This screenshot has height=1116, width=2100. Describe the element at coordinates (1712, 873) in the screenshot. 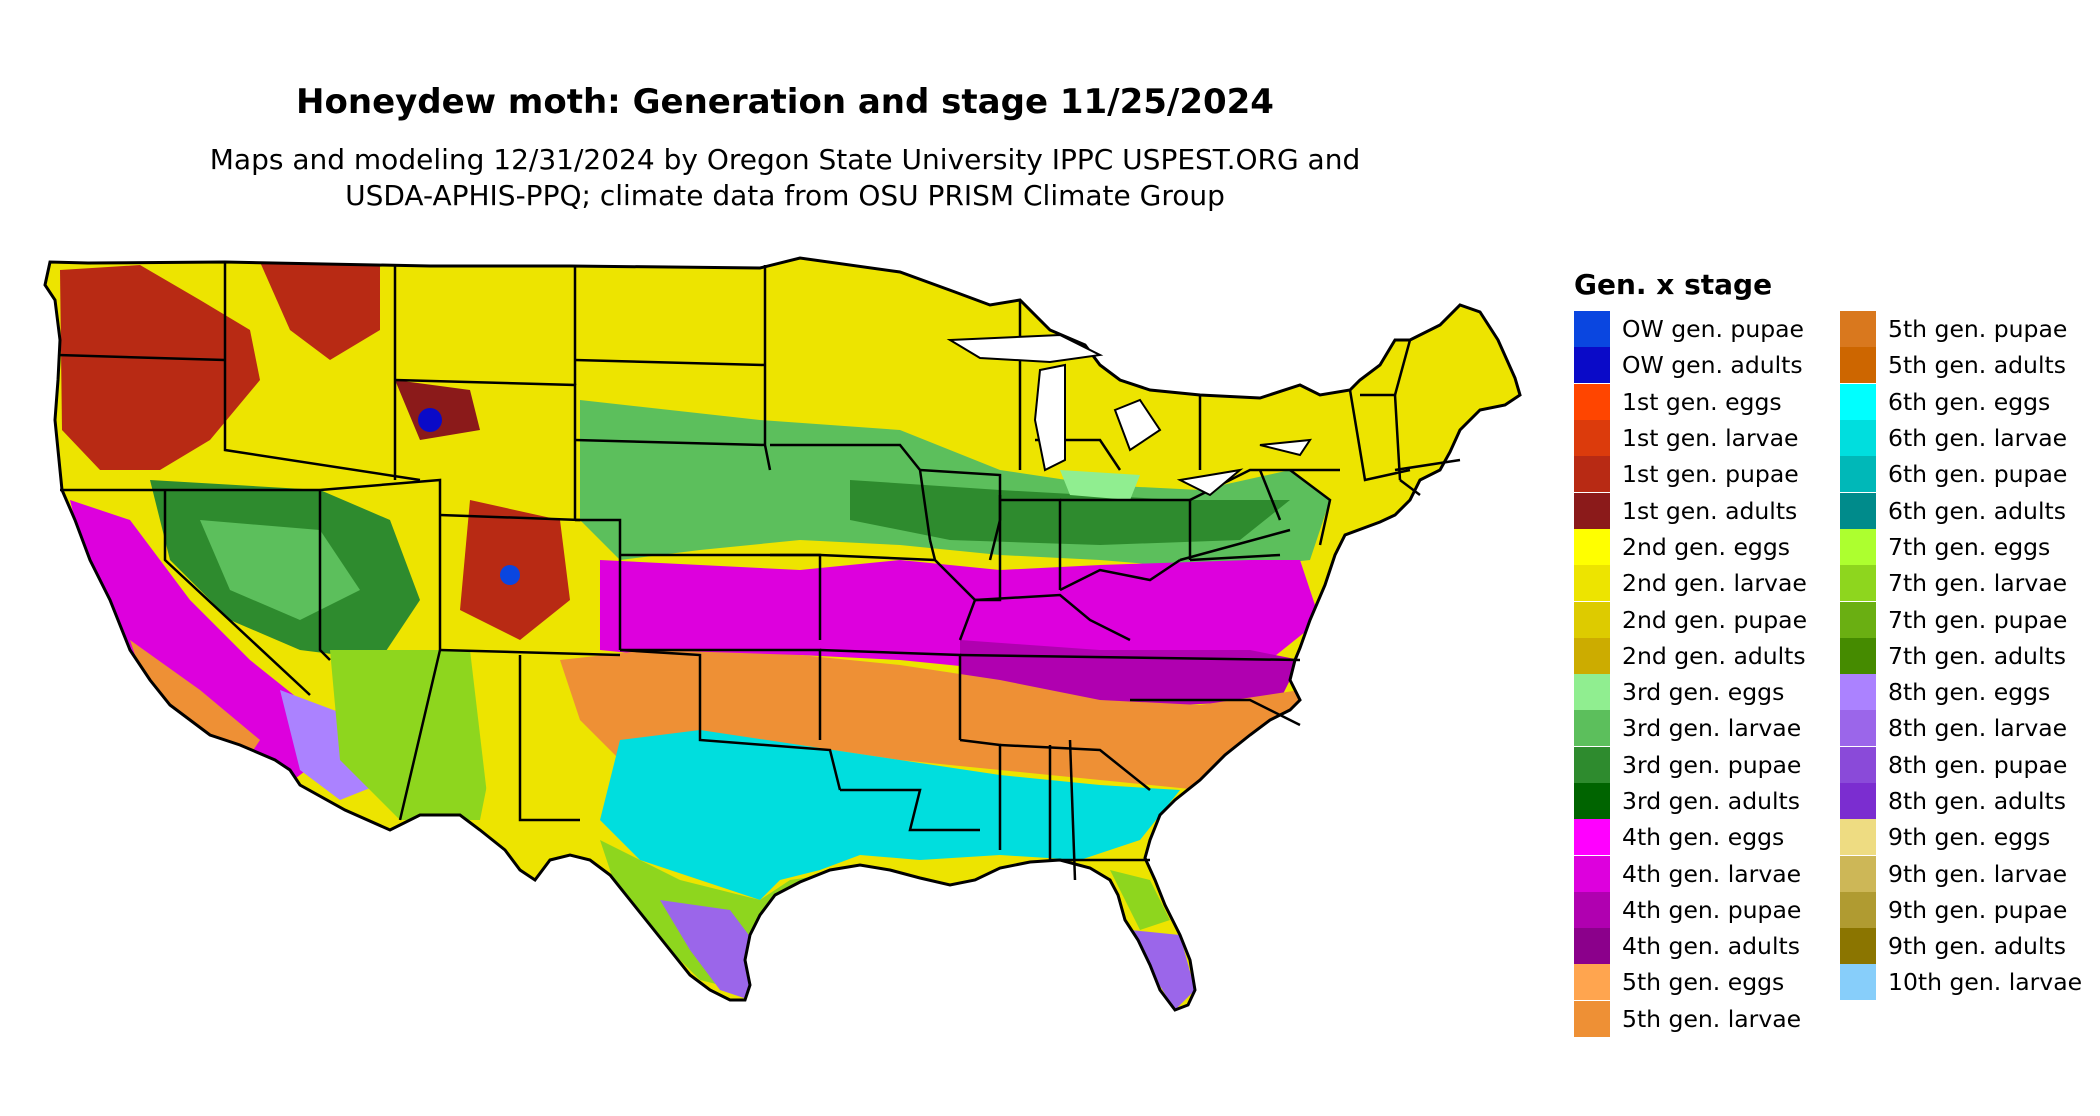

I see `legend-label: 4th gen. larvae` at that location.